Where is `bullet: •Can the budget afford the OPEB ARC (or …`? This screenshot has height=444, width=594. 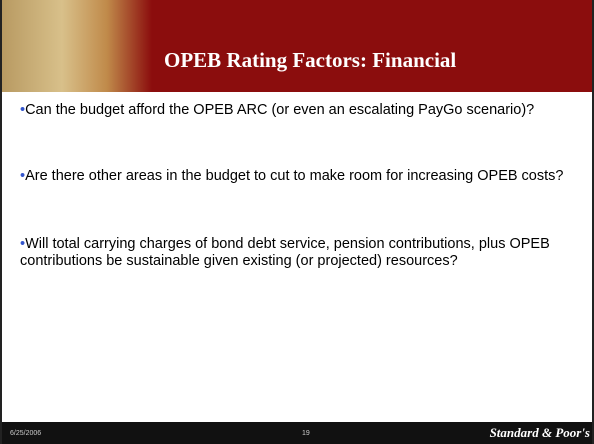 bullet: •Can the budget afford the OPEB ARC (or … is located at coordinates (277, 110).